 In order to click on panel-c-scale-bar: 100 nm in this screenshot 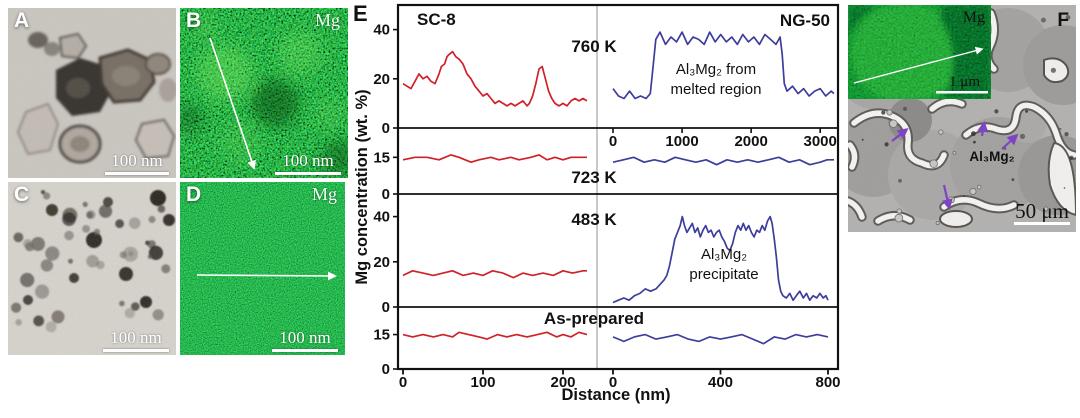, I will do `click(136, 340)`.